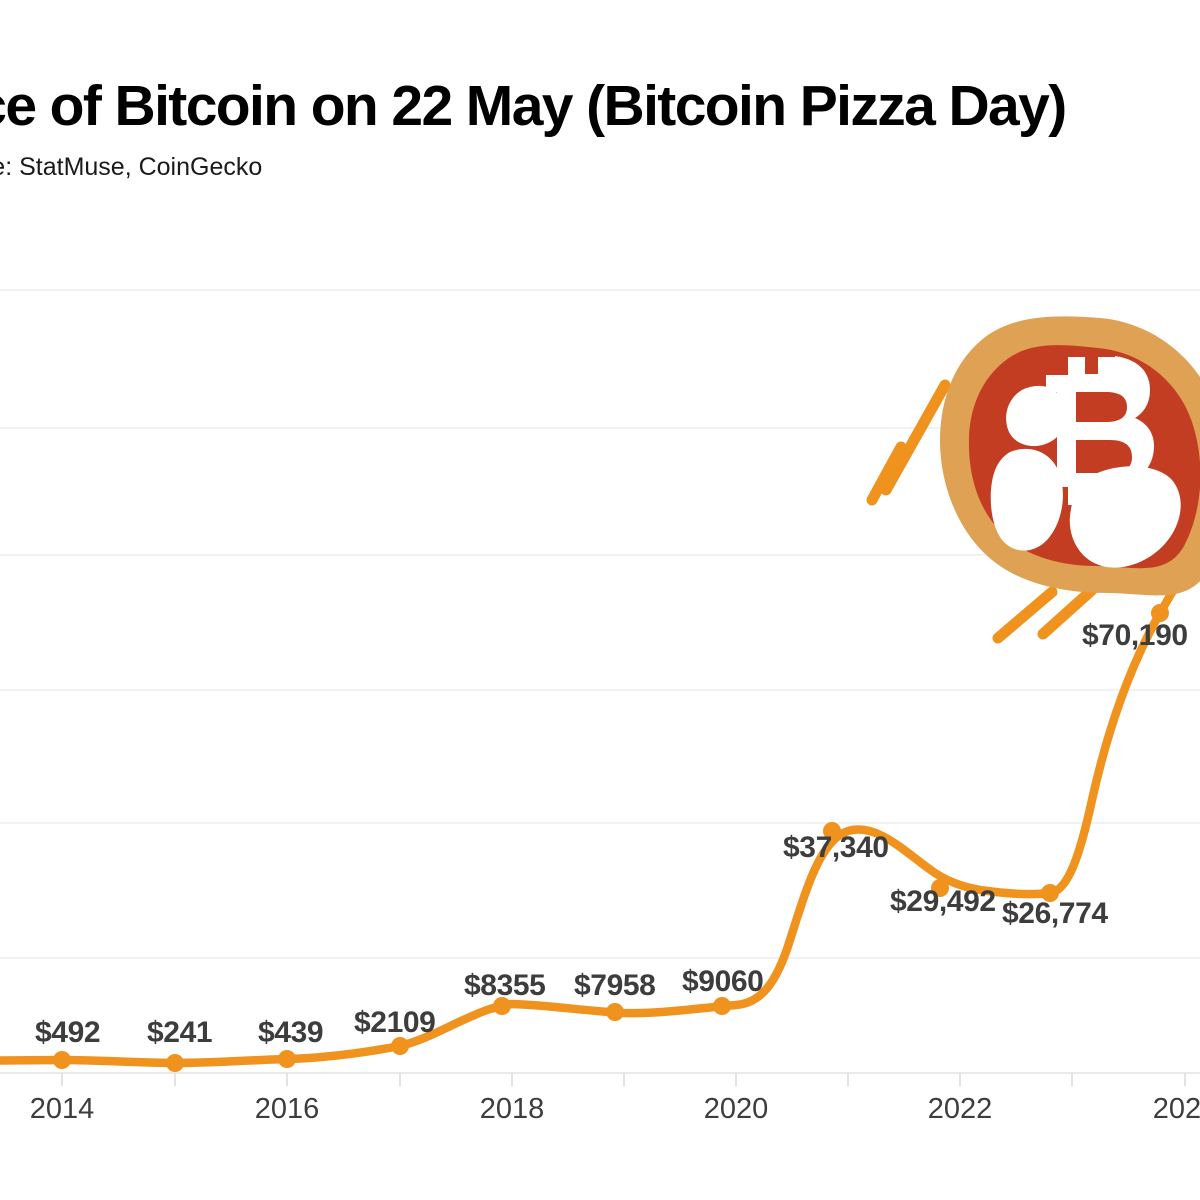  I want to click on data-point-2024, so click(1160, 613).